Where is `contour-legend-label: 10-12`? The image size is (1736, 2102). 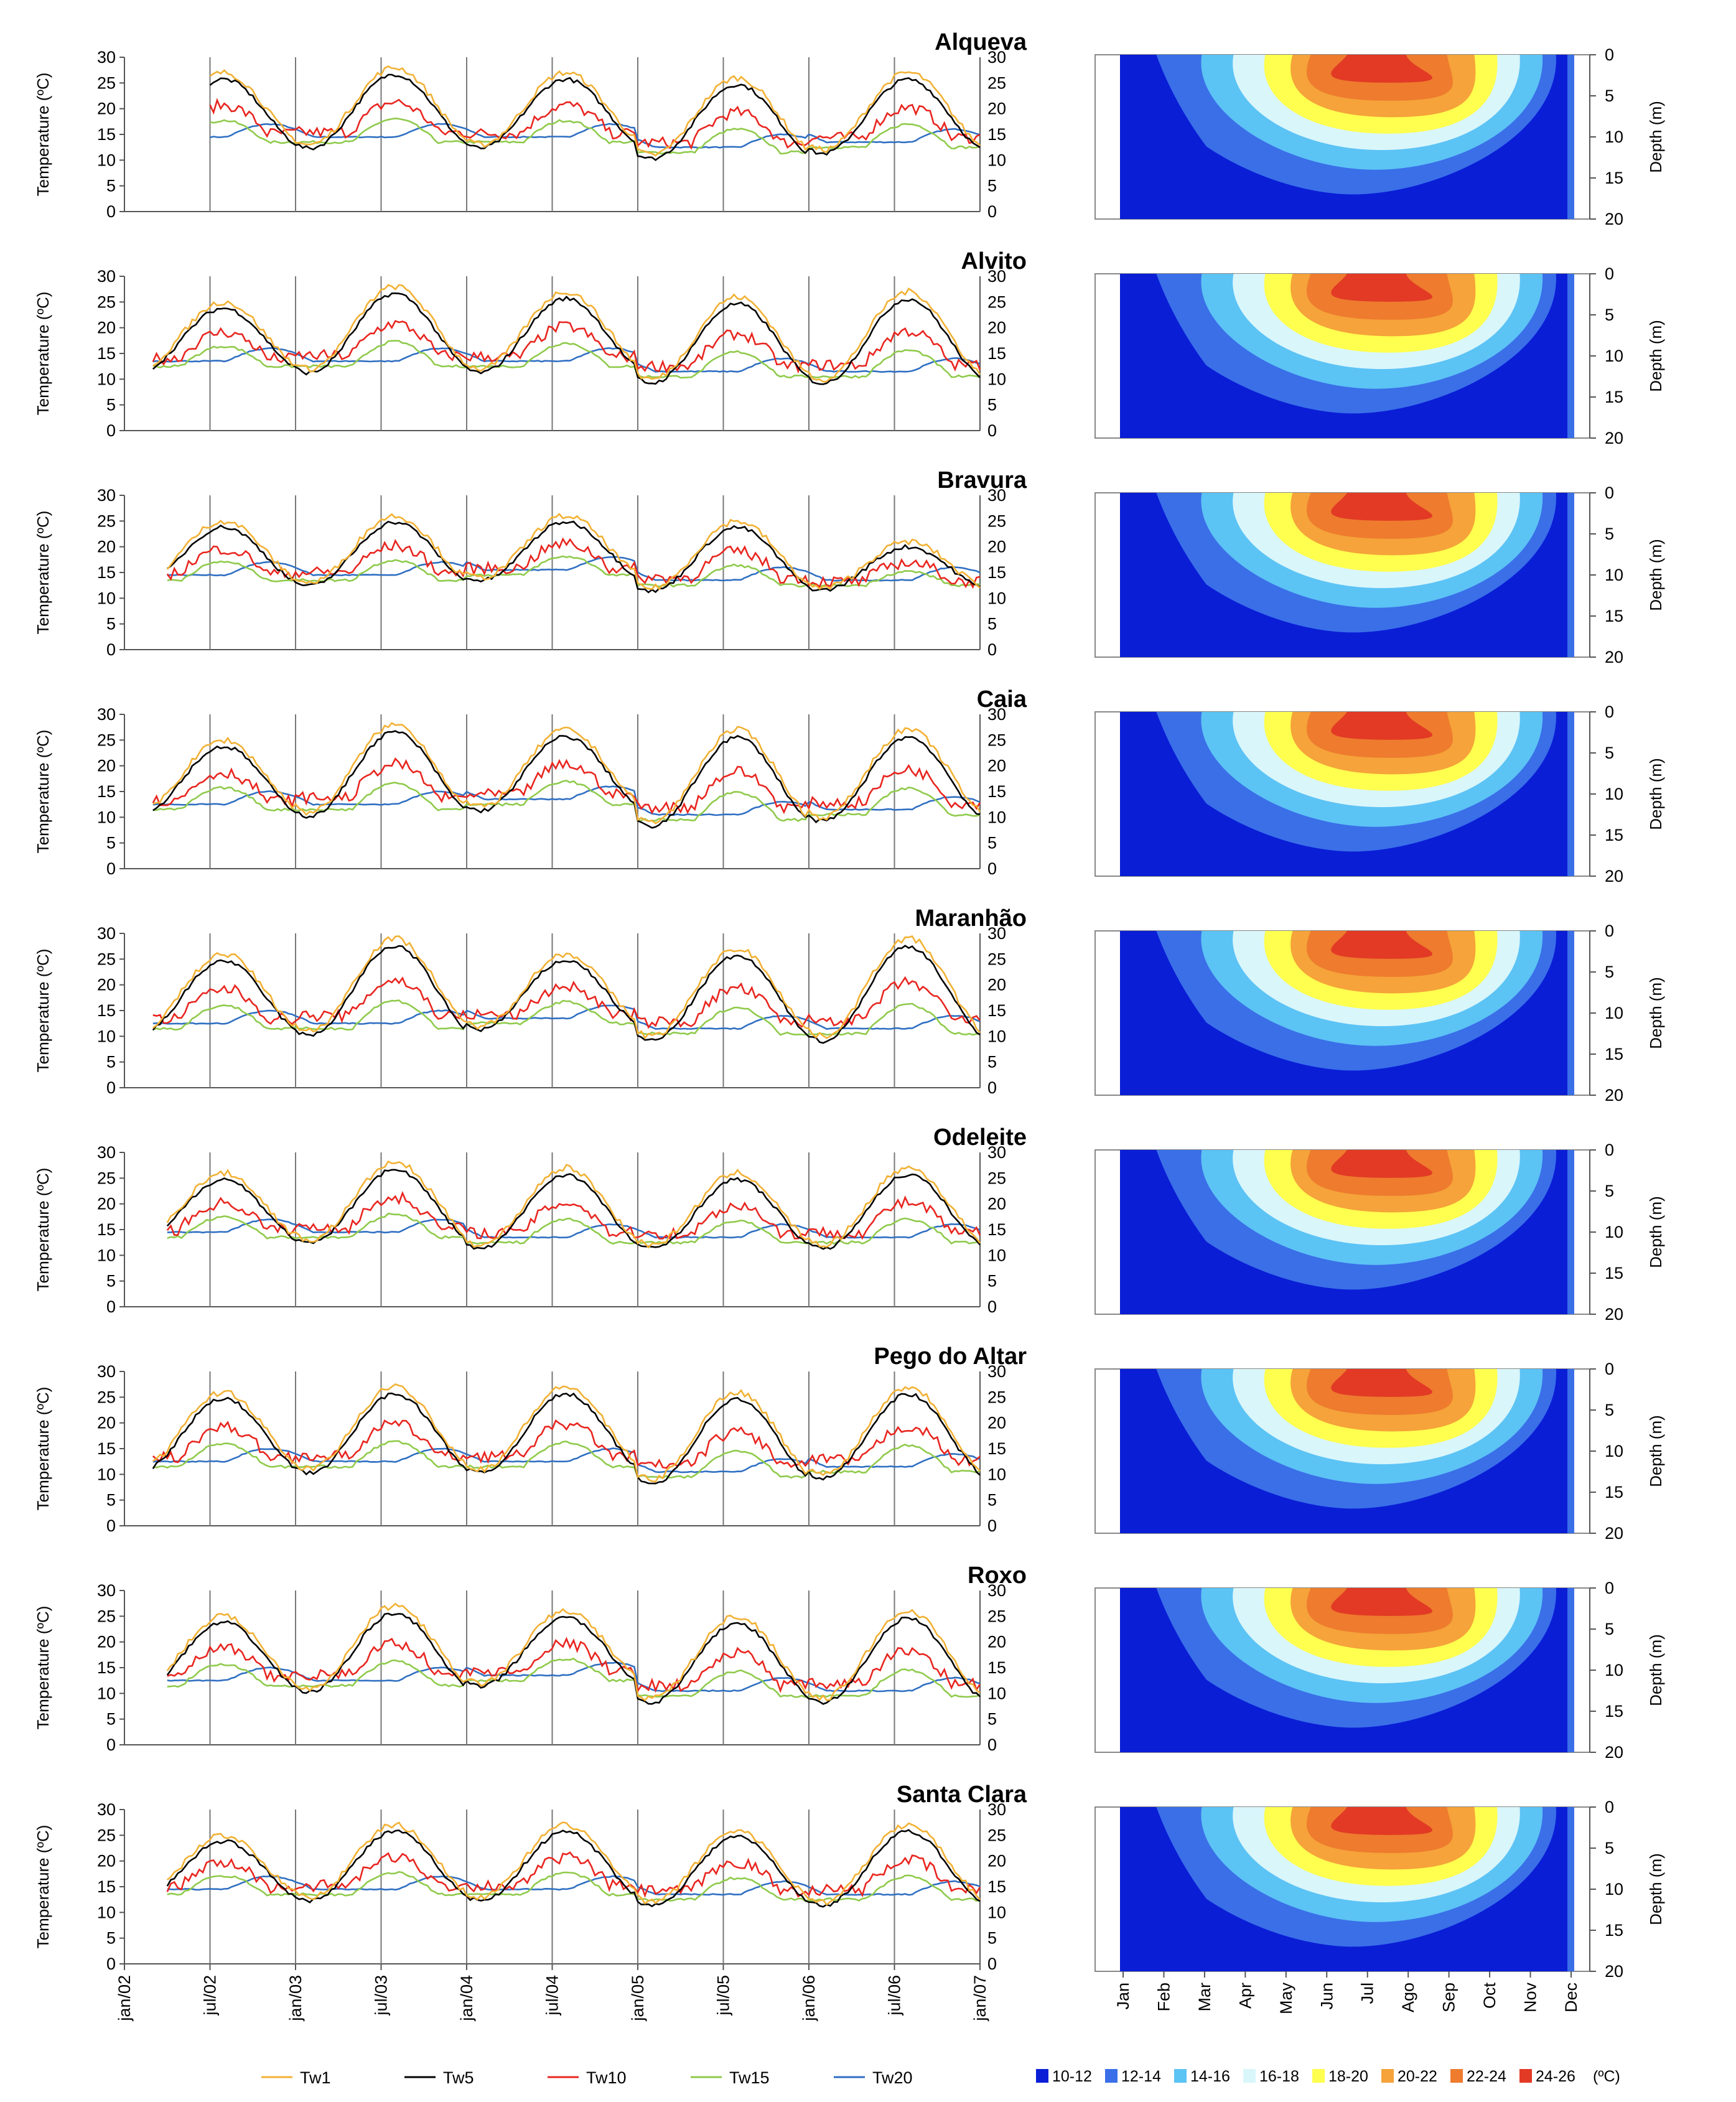 contour-legend-label: 10-12 is located at coordinates (1072, 2076).